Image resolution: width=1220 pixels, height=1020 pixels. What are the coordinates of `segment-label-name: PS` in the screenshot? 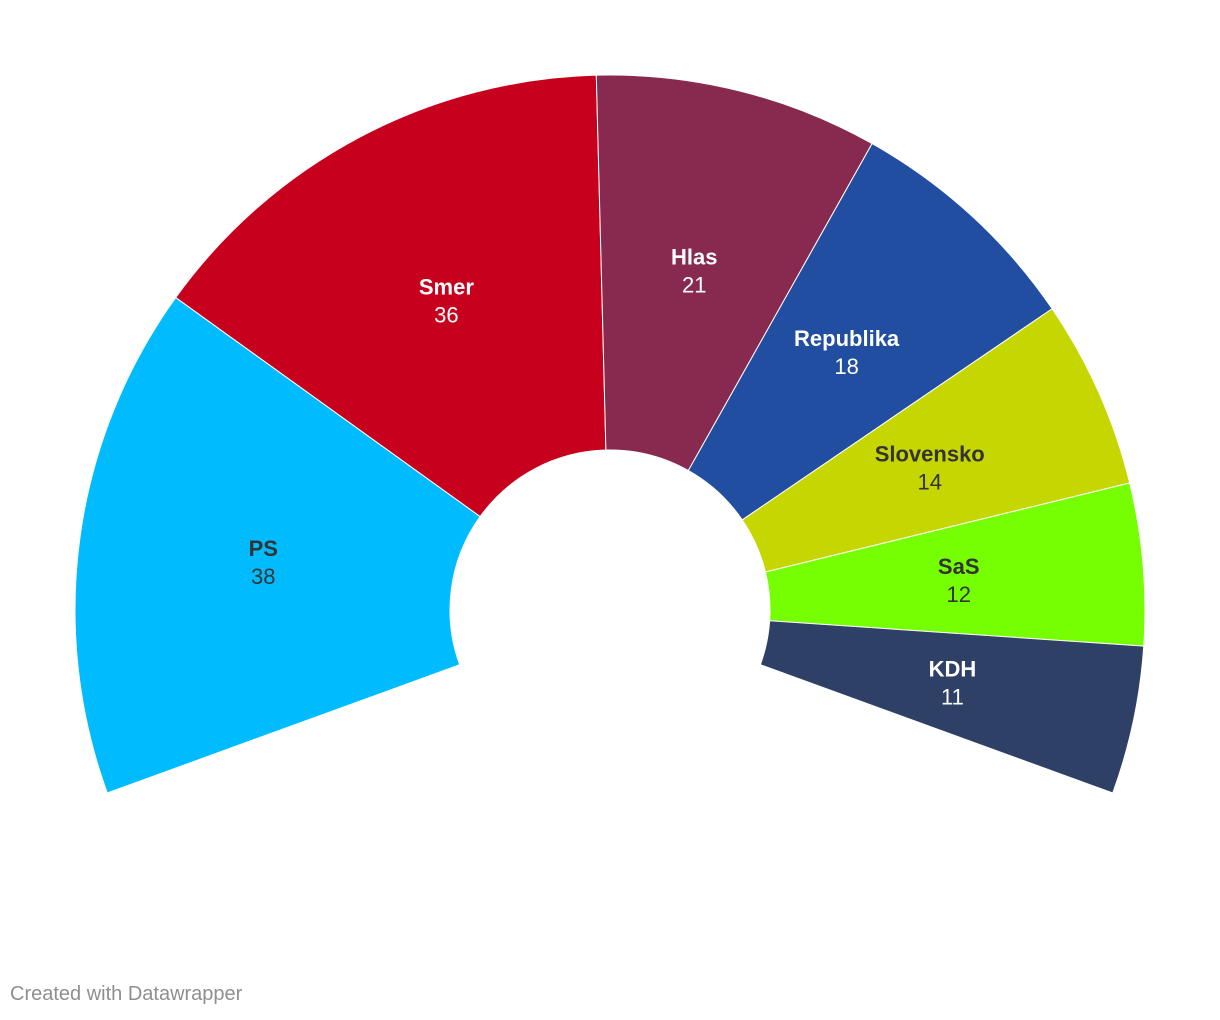 It's located at (263, 548).